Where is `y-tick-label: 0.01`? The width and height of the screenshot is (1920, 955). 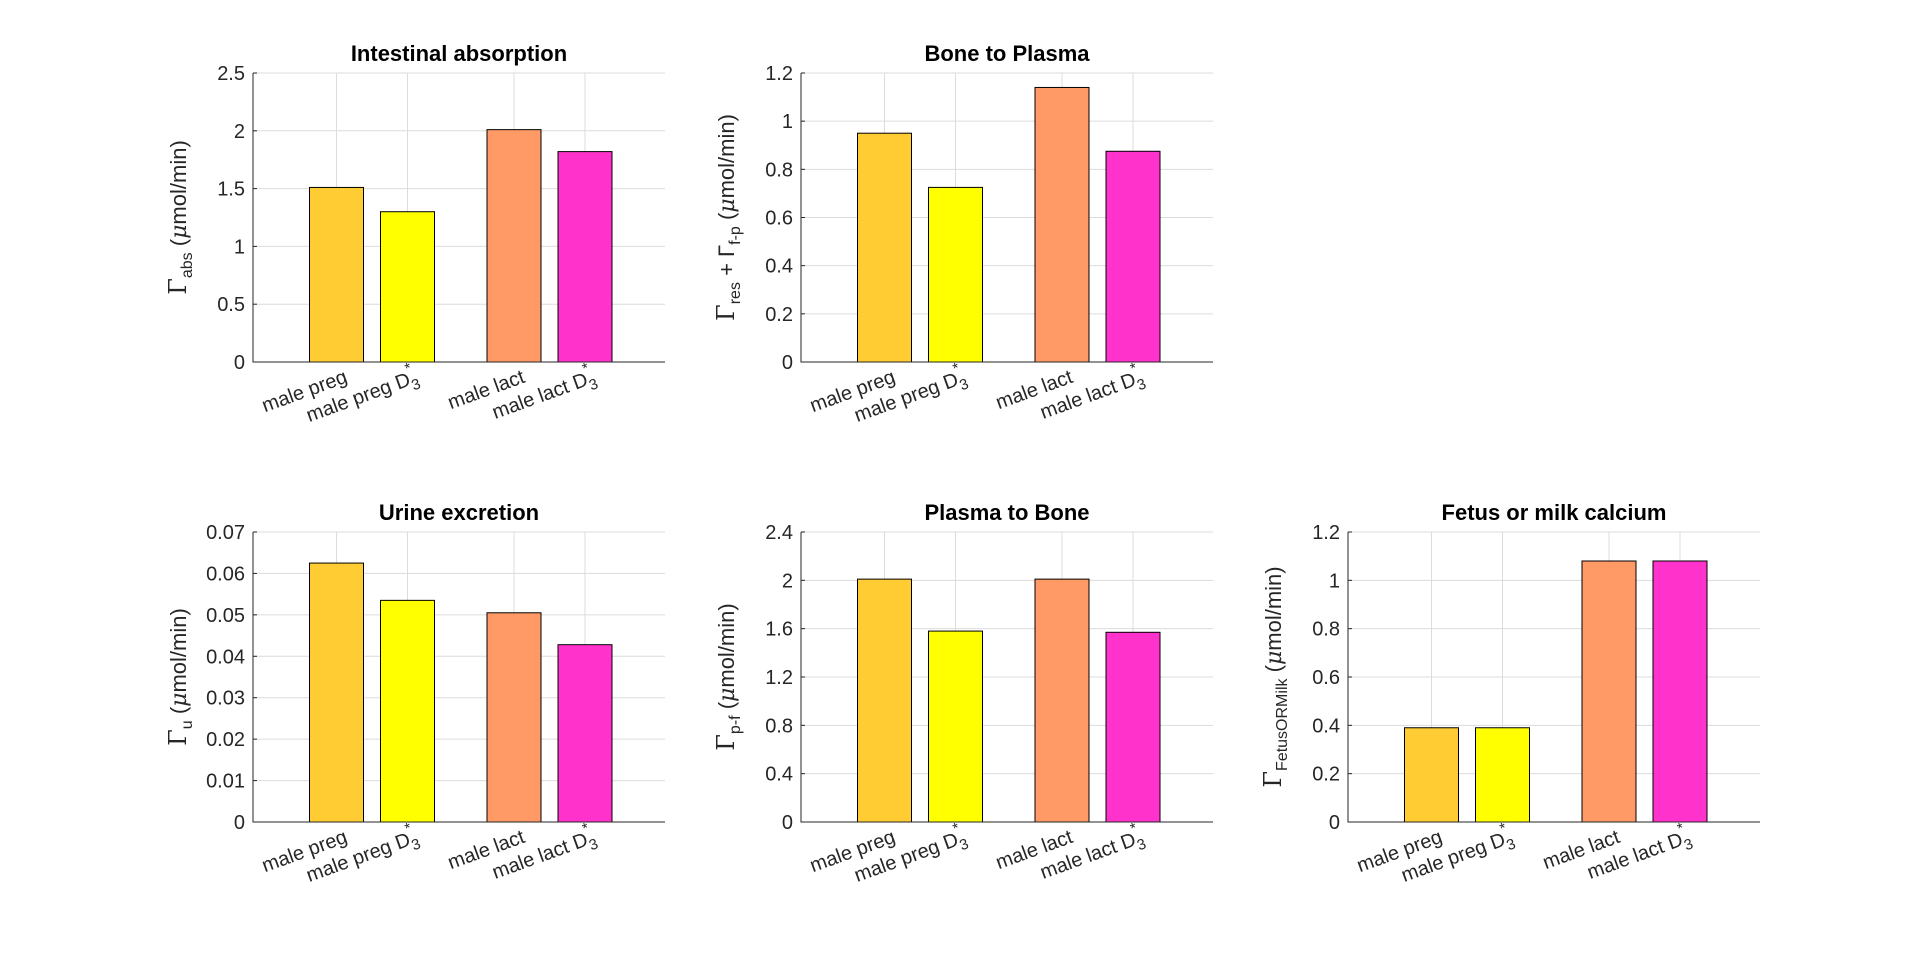
y-tick-label: 0.01 is located at coordinates (225, 782).